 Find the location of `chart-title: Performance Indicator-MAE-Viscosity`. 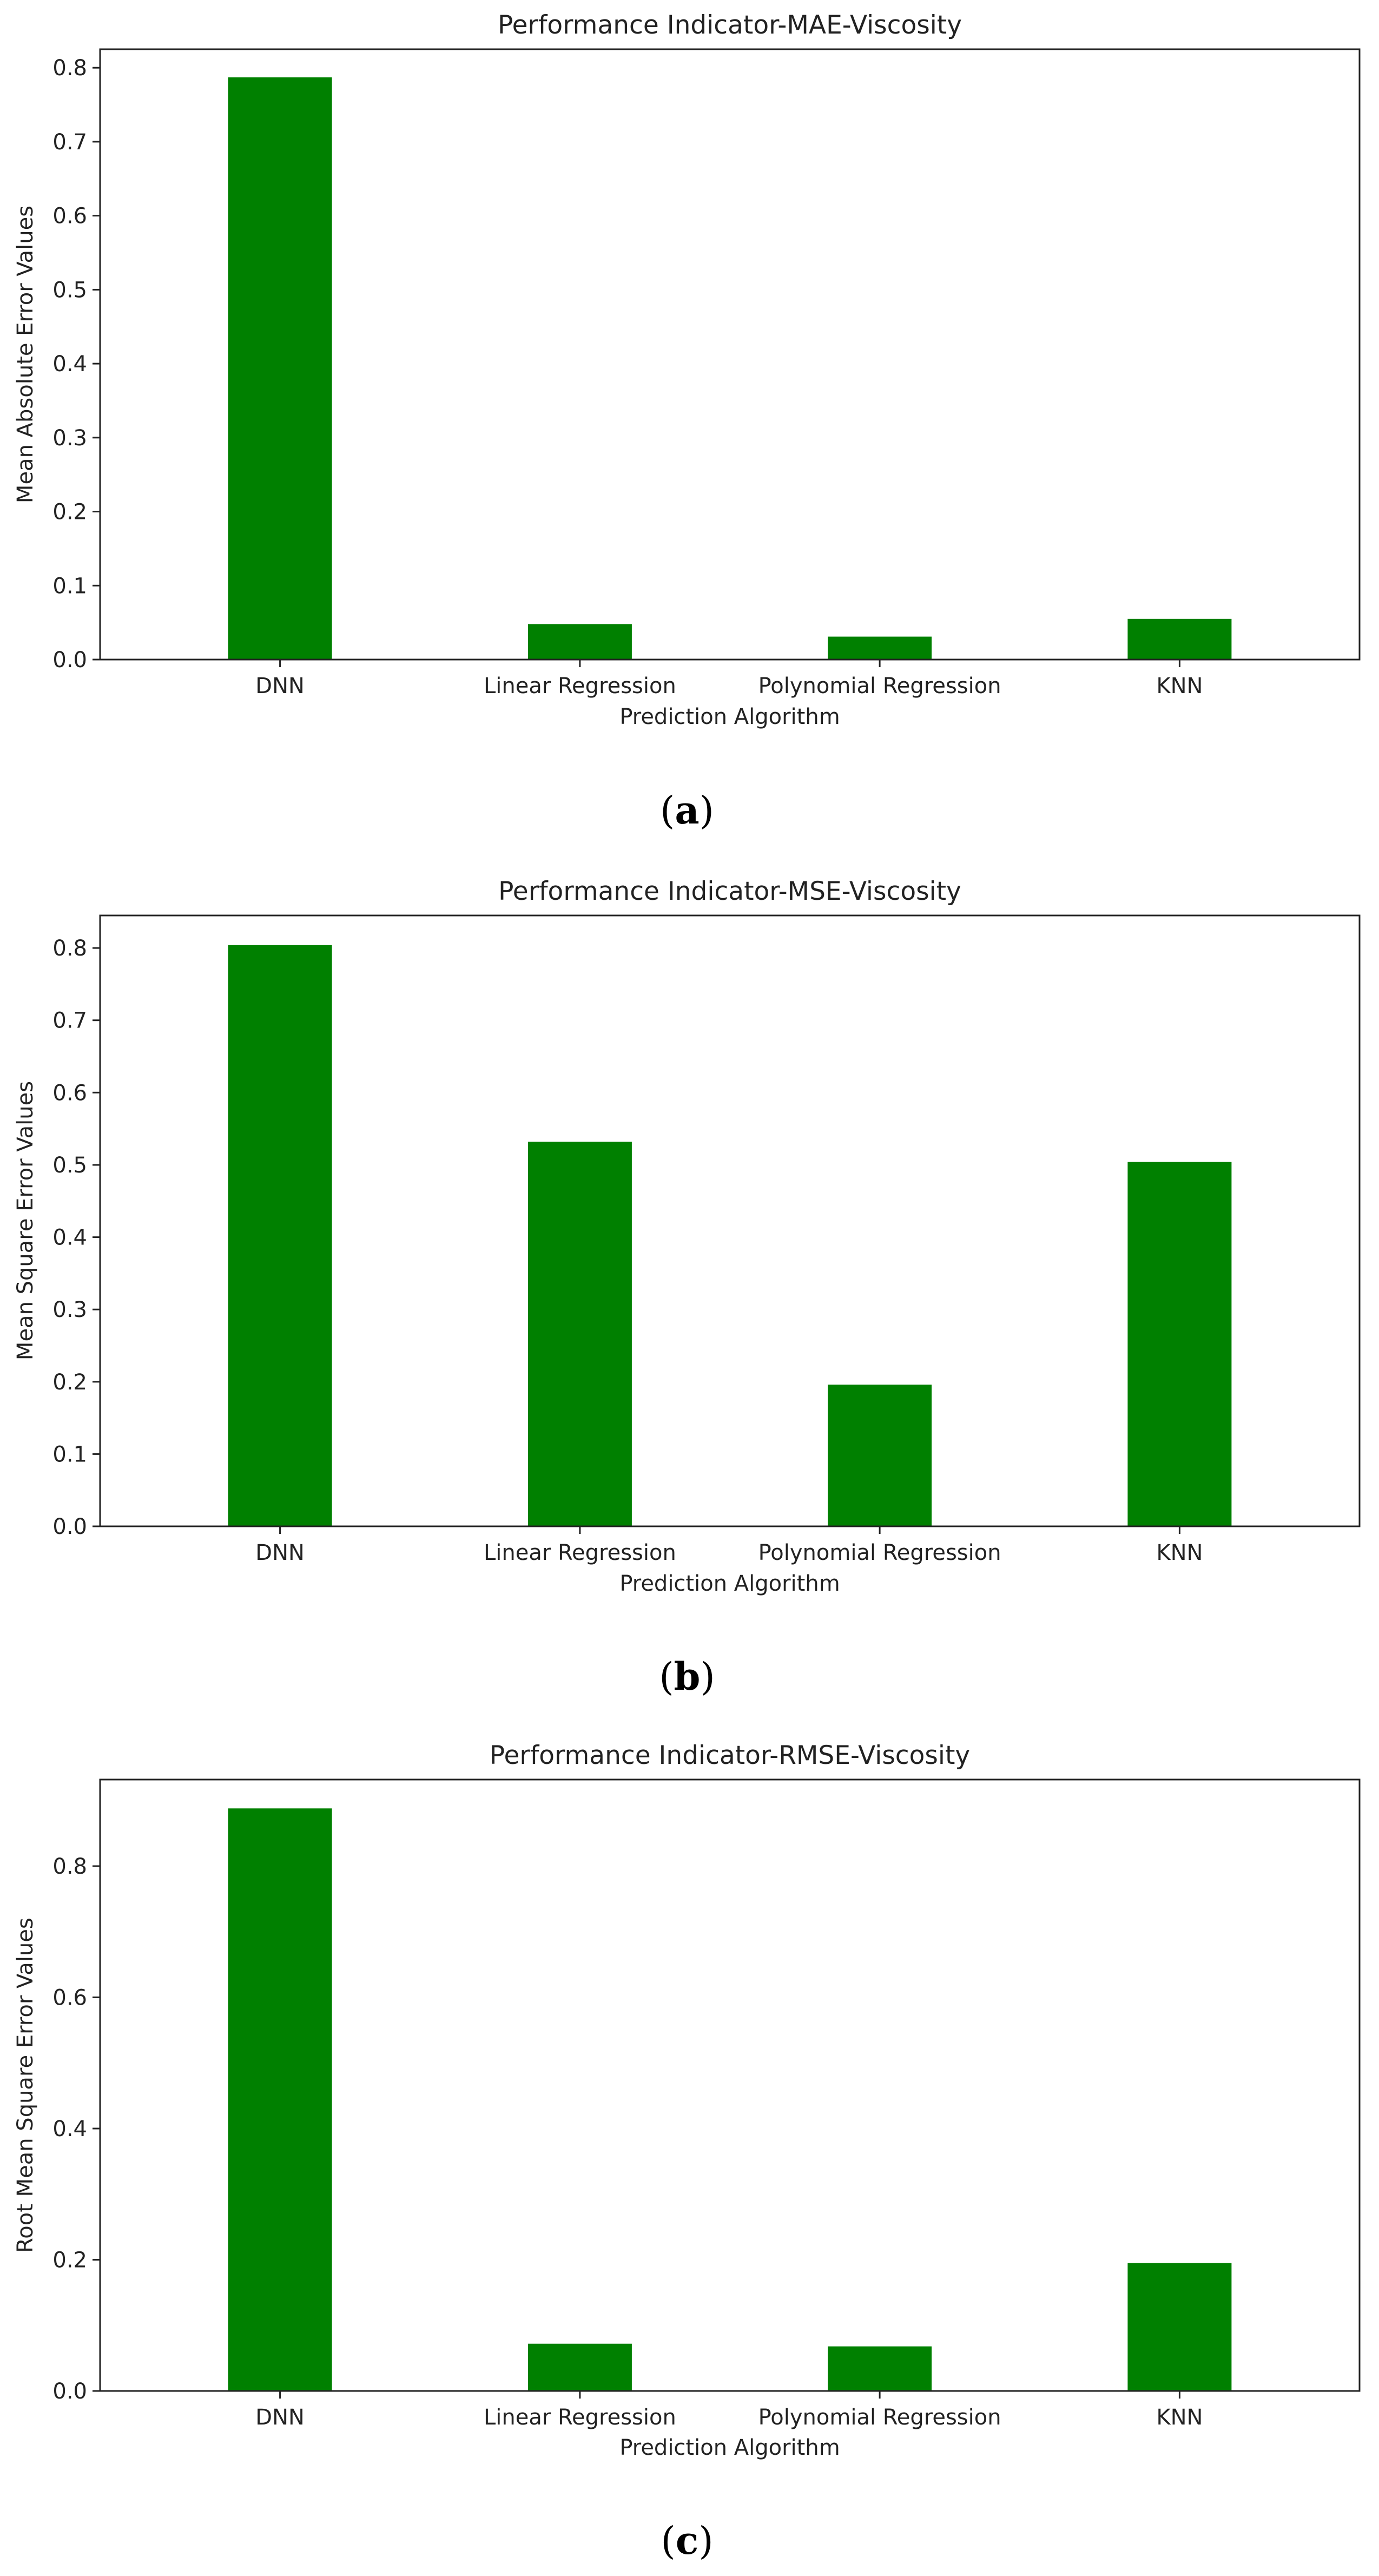

chart-title: Performance Indicator-MAE-Viscosity is located at coordinates (730, 25).